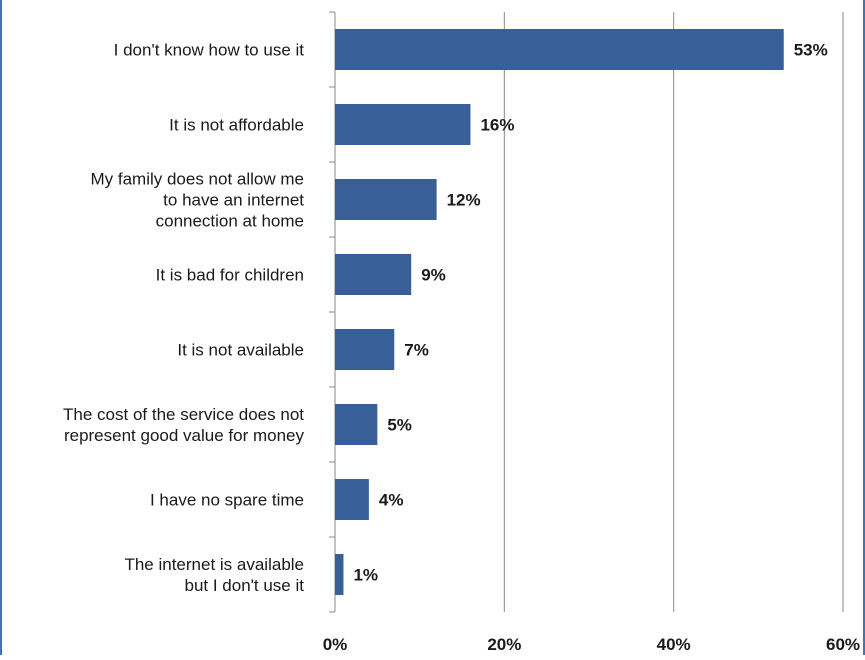 This screenshot has height=660, width=865. What do you see at coordinates (433, 275) in the screenshot?
I see `data-label-3: 9%` at bounding box center [433, 275].